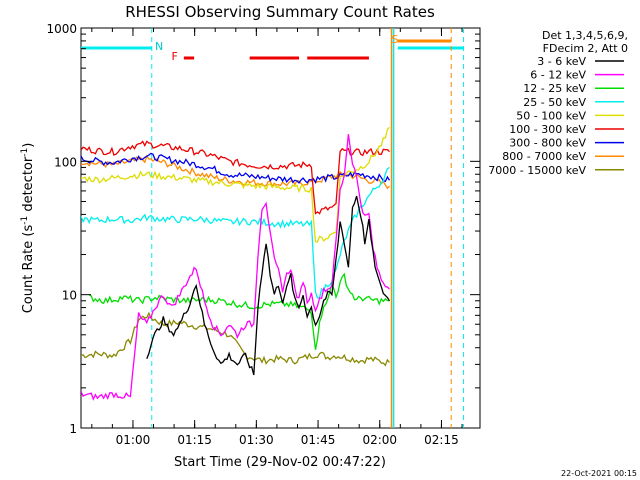 The height and width of the screenshot is (480, 640). What do you see at coordinates (554, 102) in the screenshot?
I see `legend-label: 25 - 50 keV` at bounding box center [554, 102].